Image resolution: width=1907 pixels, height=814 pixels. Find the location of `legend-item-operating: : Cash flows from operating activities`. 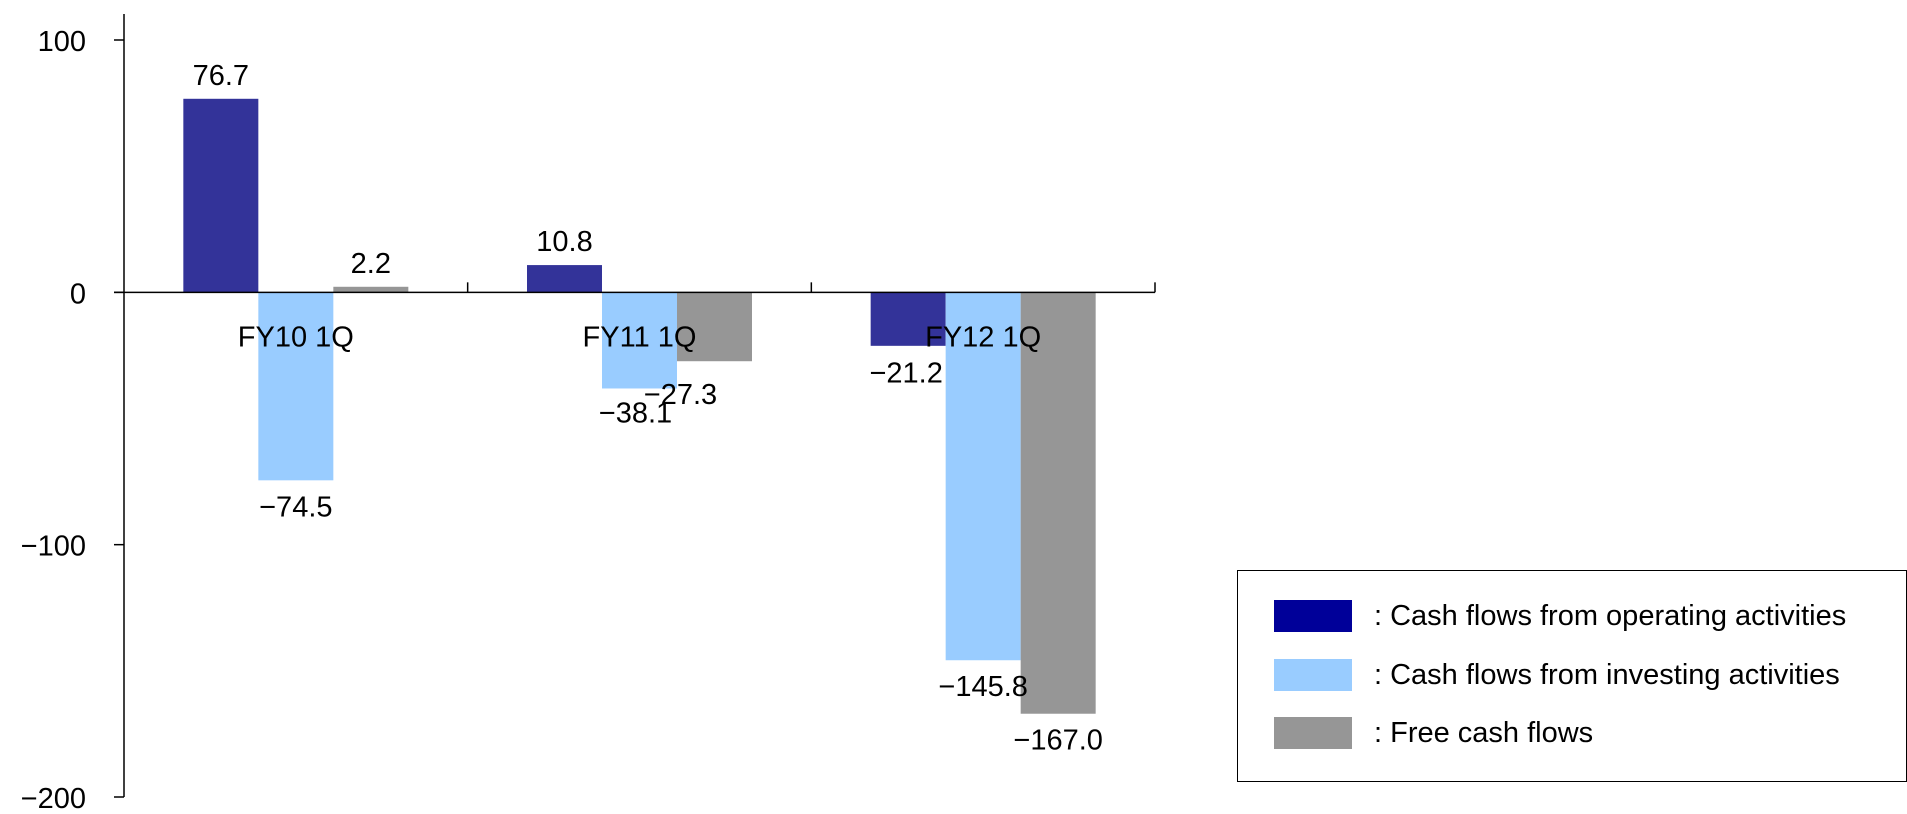

legend-item-operating: : Cash flows from operating activities is located at coordinates (1560, 616).